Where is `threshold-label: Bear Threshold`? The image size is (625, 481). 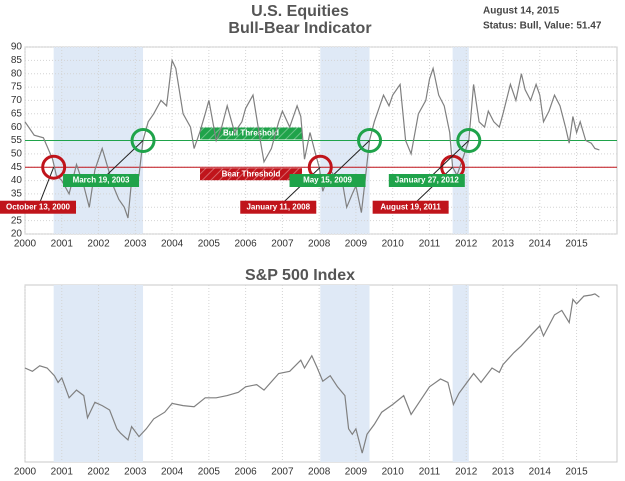
threshold-label: Bear Threshold is located at coordinates (251, 173).